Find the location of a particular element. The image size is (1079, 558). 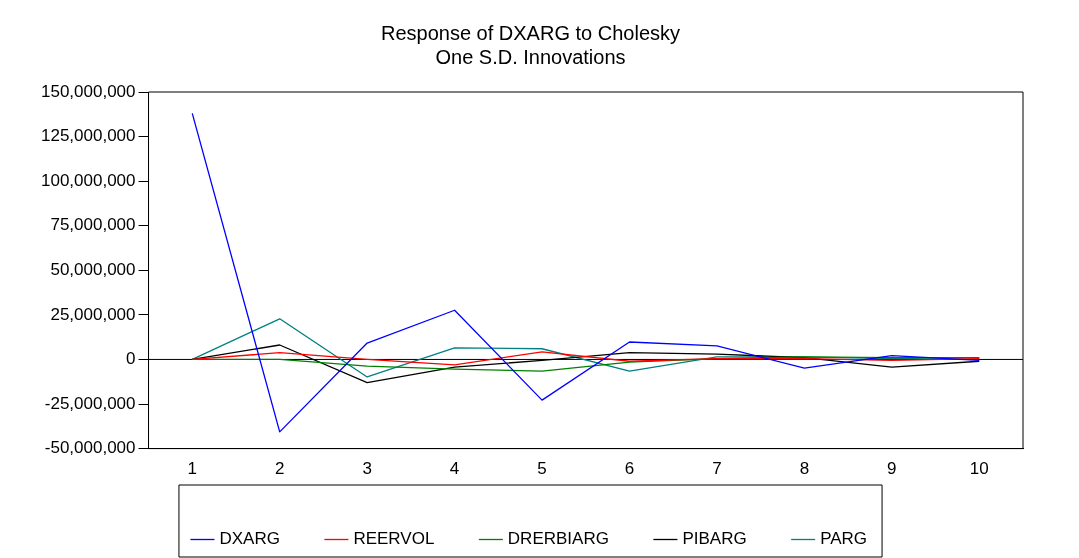

x-tick-label: 2 is located at coordinates (279, 469).